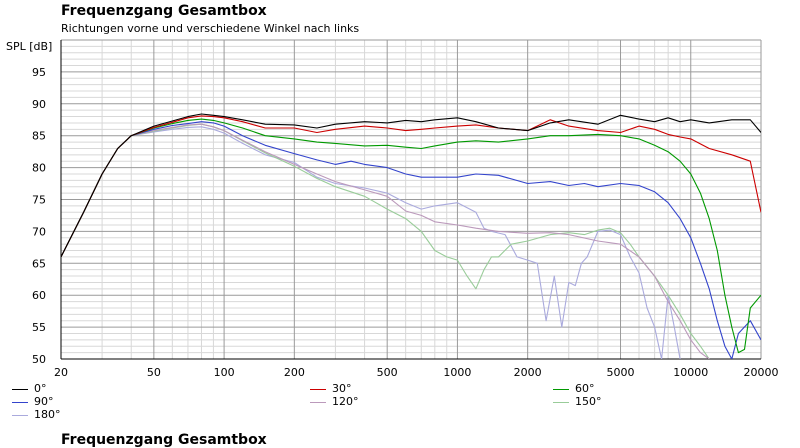 This screenshot has height=448, width=800. I want to click on x-tick-label: 20, so click(61, 372).